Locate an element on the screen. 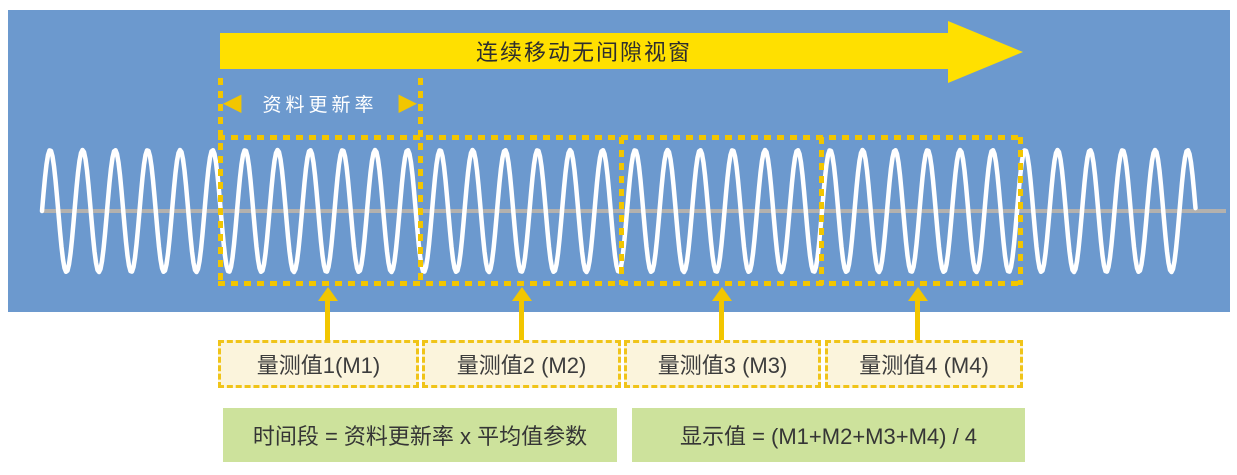 The width and height of the screenshot is (1237, 475). measurement-label-2: 量测值2 (M2) is located at coordinates (521, 365).